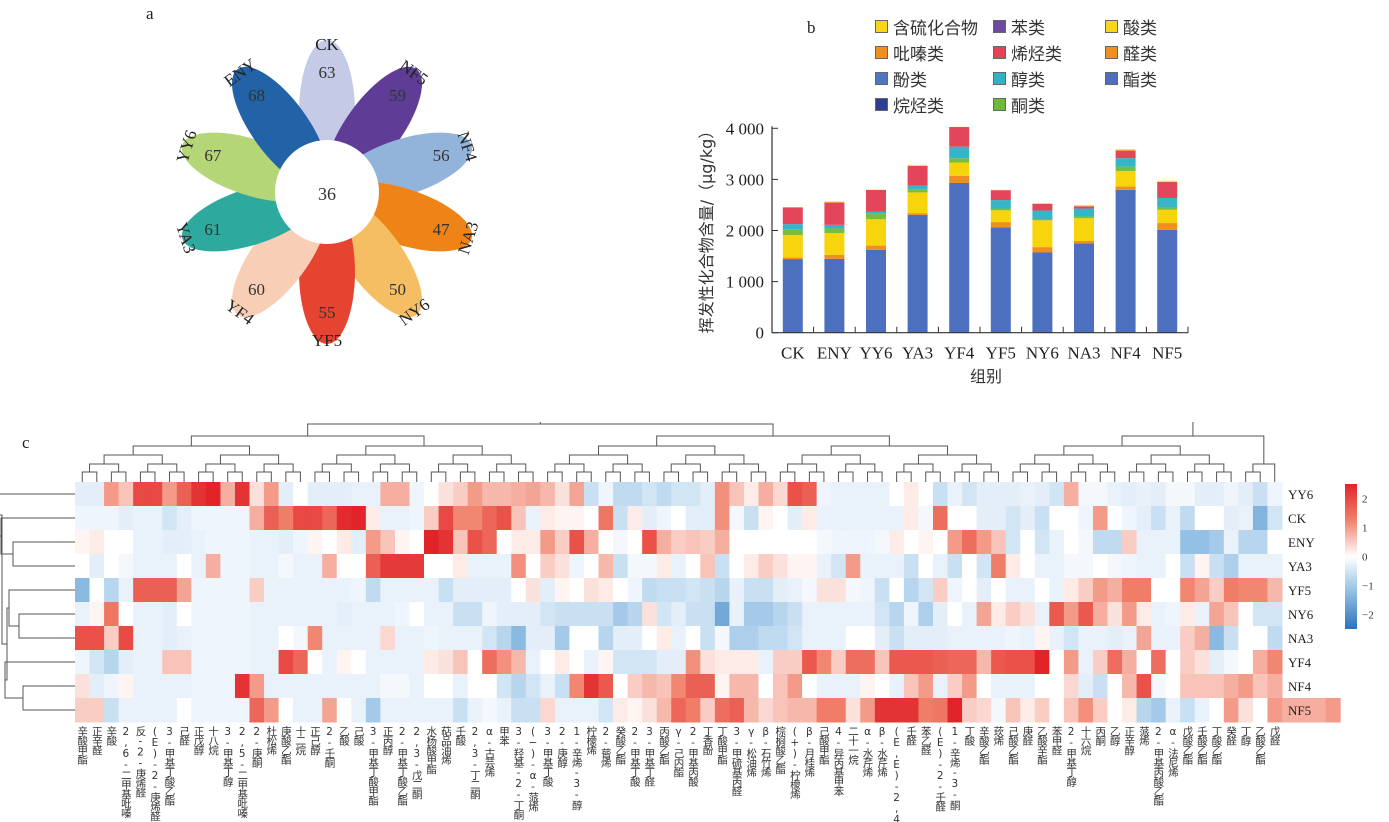 The width and height of the screenshot is (1389, 822). I want to click on column-label: 丙酮, so click(1100, 736).